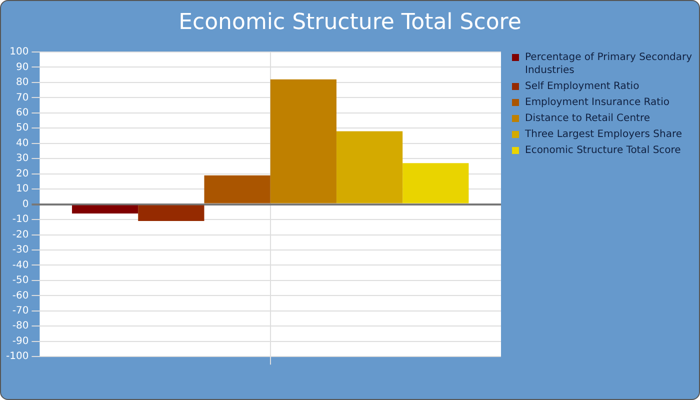  Describe the element at coordinates (587, 118) in the screenshot. I see `legend-label: Distance to Retail Centre` at that location.